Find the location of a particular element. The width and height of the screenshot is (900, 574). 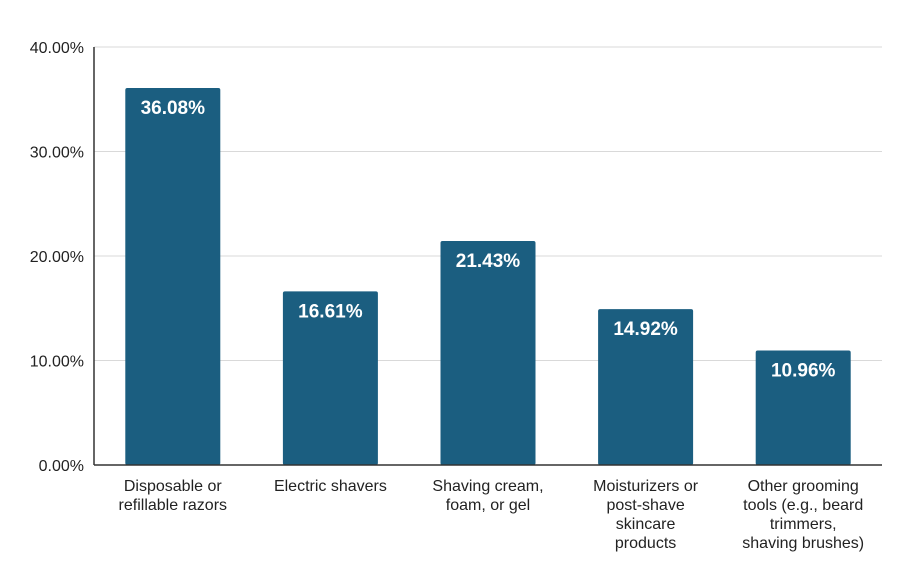

x-category-label: Disposable or refillable razors is located at coordinates (173, 496).